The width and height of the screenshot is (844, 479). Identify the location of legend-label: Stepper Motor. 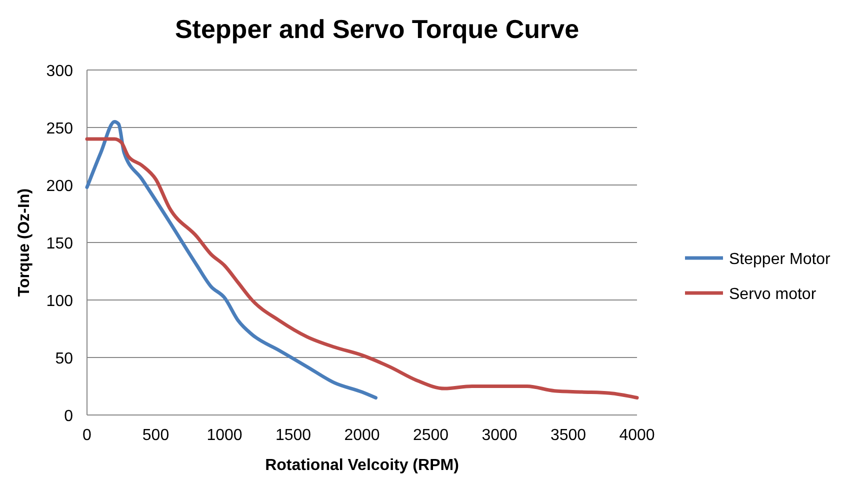
(780, 259).